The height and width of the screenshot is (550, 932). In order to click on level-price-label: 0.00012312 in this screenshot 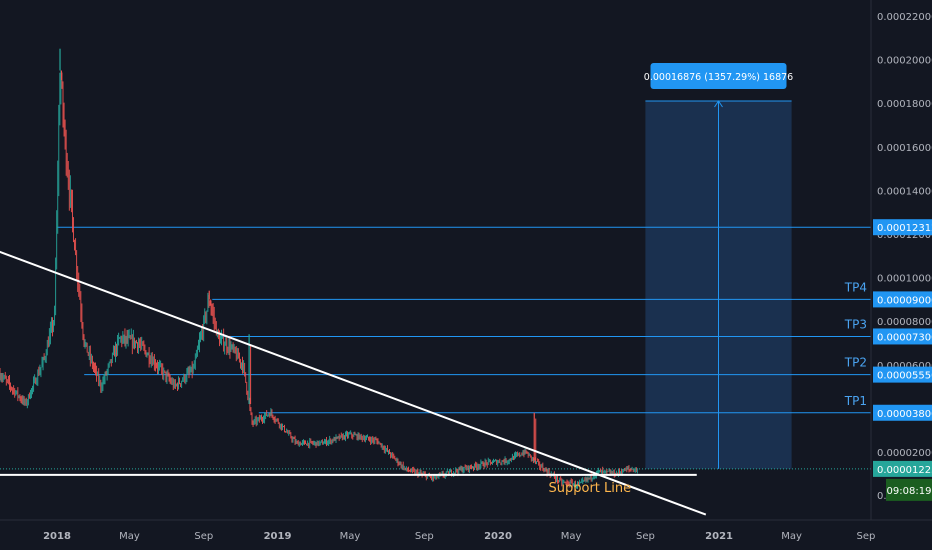, I will do `click(904, 228)`.